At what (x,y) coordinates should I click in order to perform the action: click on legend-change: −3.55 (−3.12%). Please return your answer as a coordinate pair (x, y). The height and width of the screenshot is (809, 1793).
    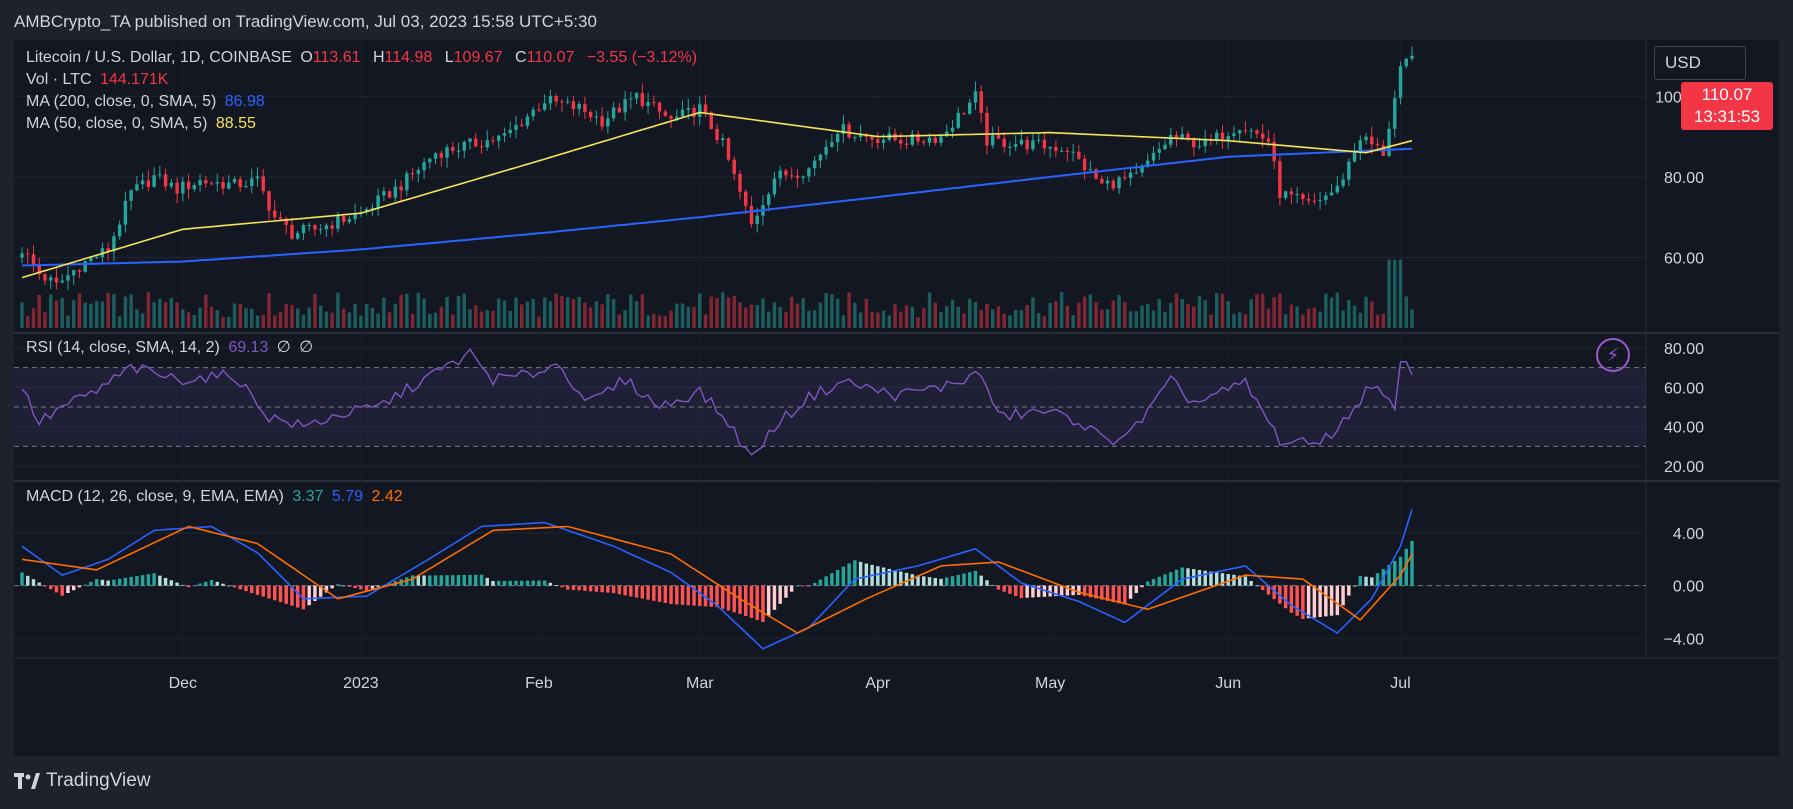
    Looking at the image, I should click on (642, 57).